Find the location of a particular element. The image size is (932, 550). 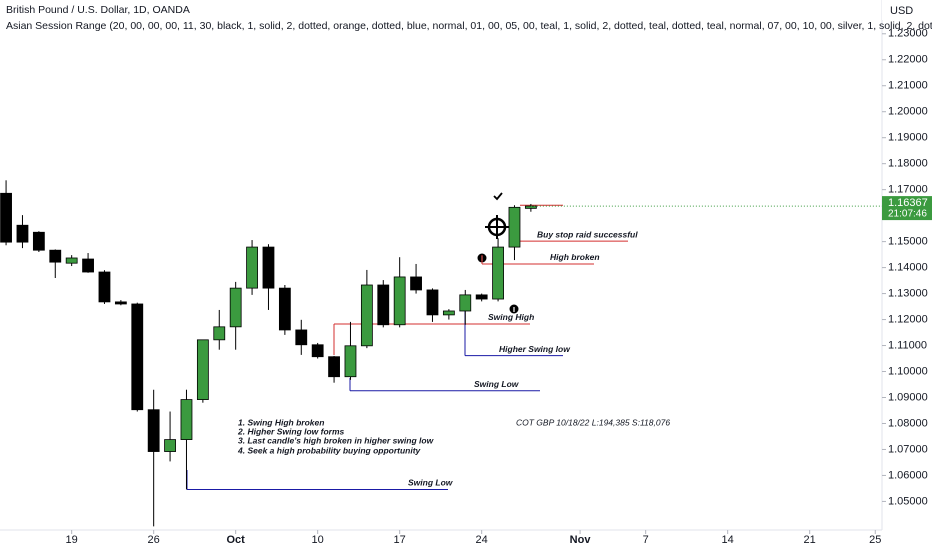

x-tick-label: 26 is located at coordinates (154, 540).